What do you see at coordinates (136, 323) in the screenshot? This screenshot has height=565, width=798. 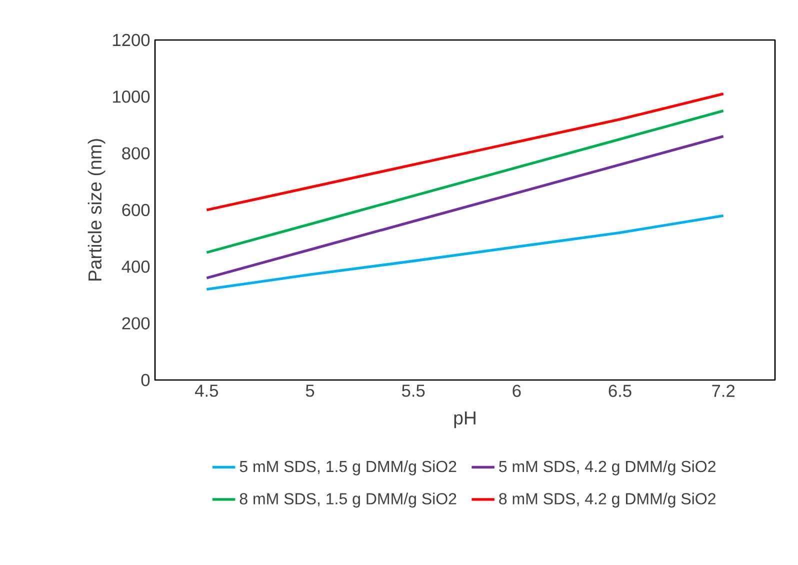 I see `y-tick-label: 200` at bounding box center [136, 323].